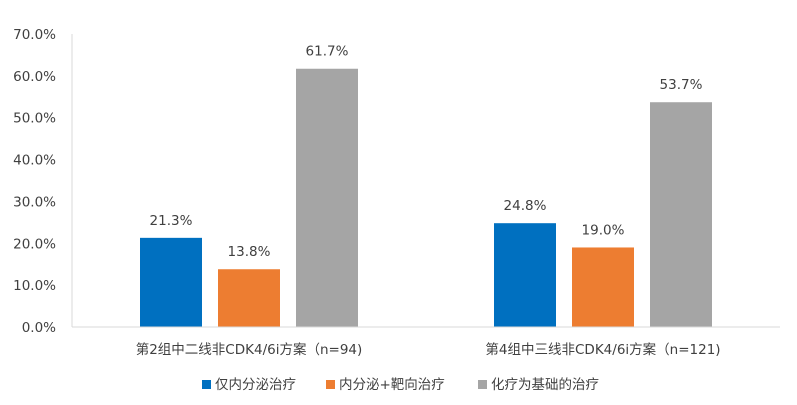 The height and width of the screenshot is (405, 797). I want to click on legend: 仅内分泌治疗 内分泌+靶向治疗 化疗为基础的治疗, so click(400, 384).